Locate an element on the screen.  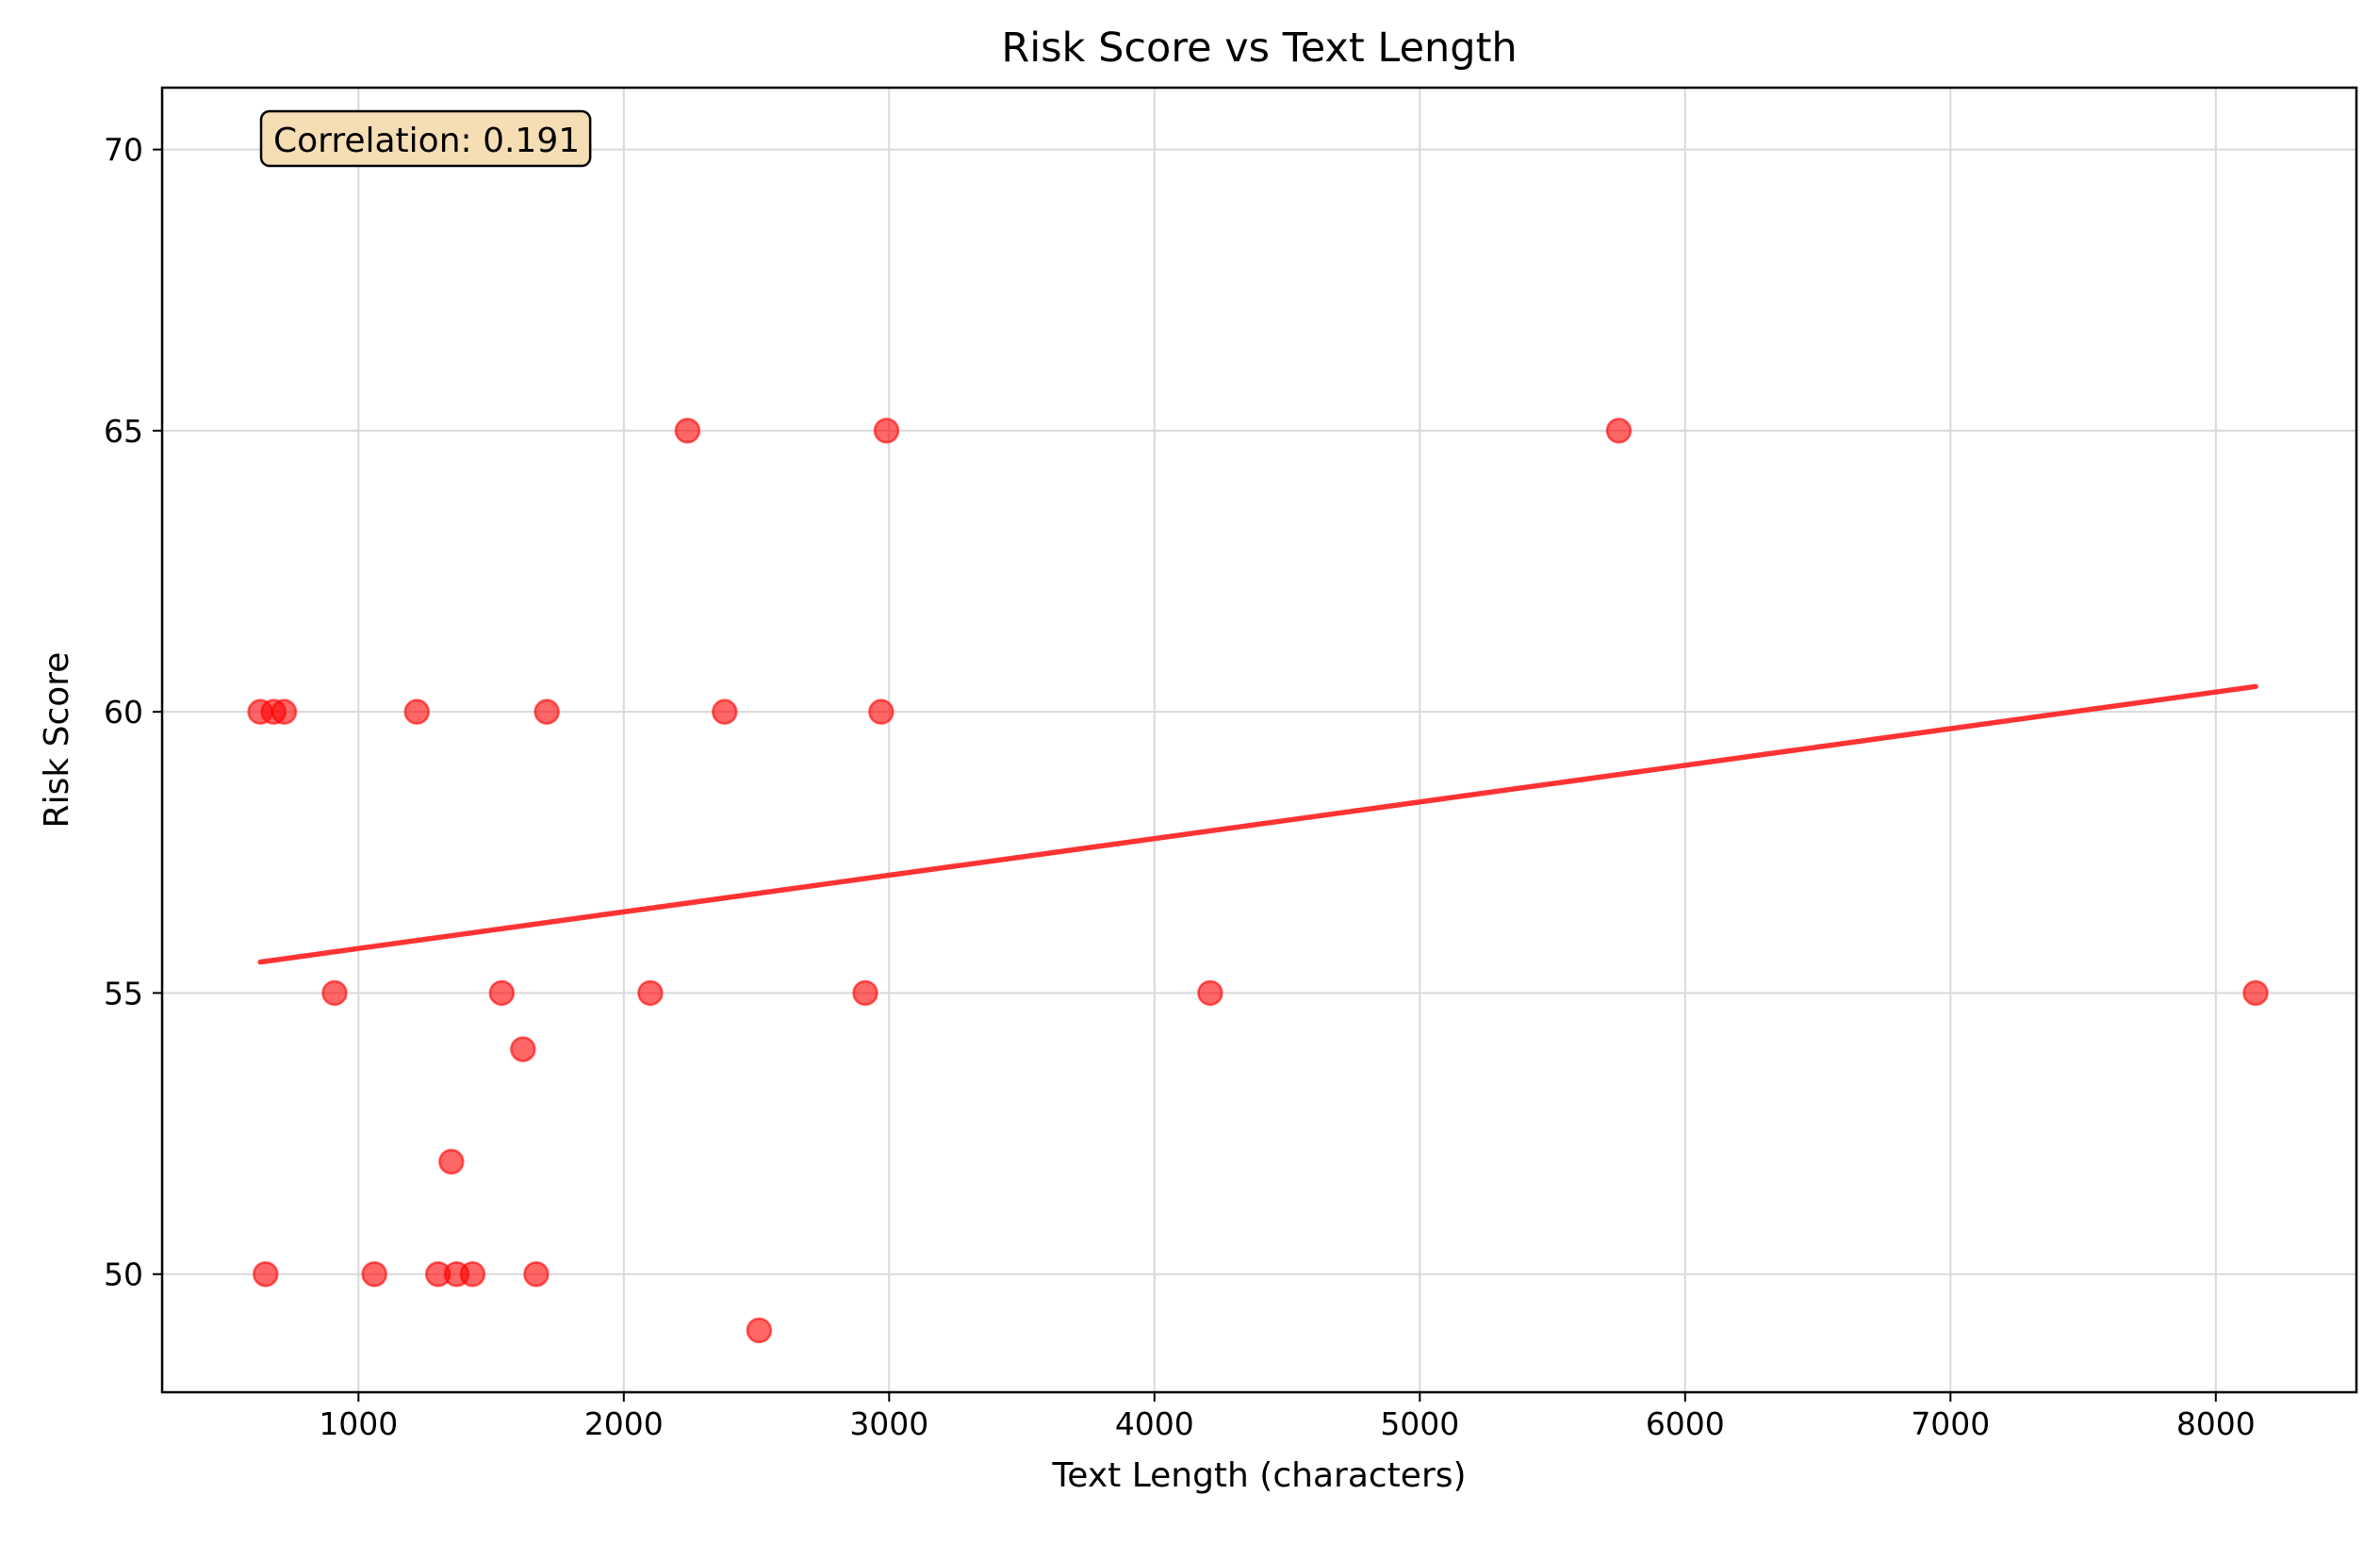
annotation-box is located at coordinates (425, 138).